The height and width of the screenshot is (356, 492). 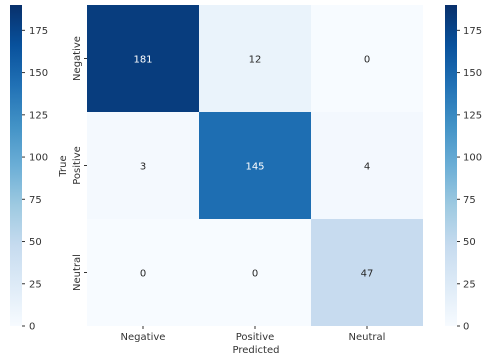 I want to click on x-tick-label: Neutral, so click(x=367, y=337).